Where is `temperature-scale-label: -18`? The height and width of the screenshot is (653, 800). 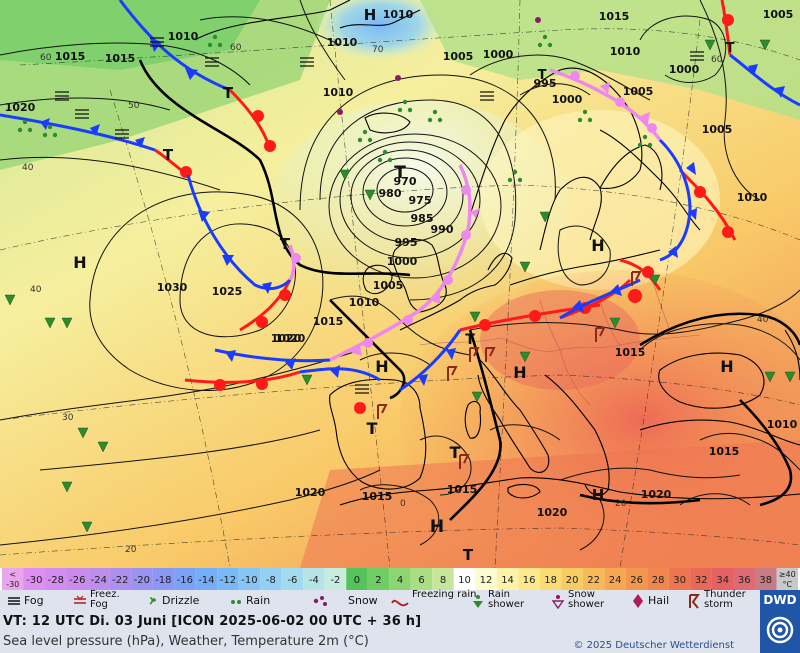 temperature-scale-label: -18 is located at coordinates (163, 580).